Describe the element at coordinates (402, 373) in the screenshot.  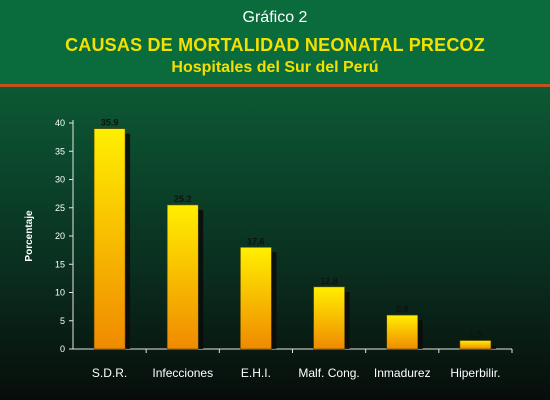
I see `category-label: Inmadurez` at that location.